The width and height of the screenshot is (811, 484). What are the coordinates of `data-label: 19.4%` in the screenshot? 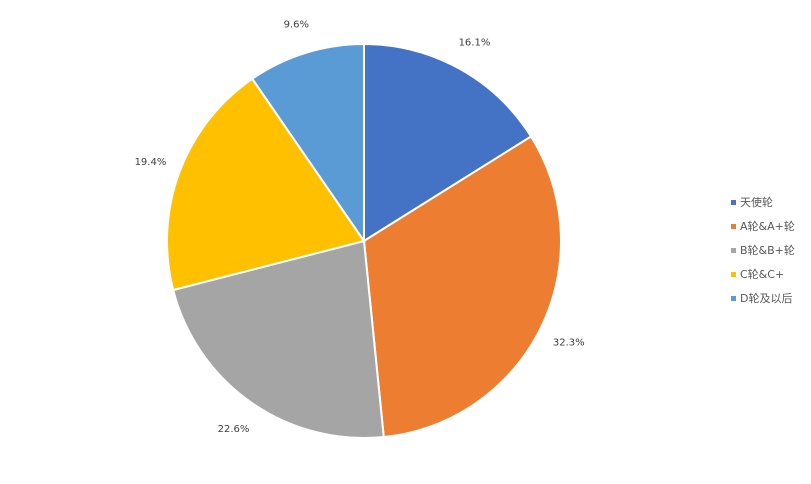 It's located at (151, 162).